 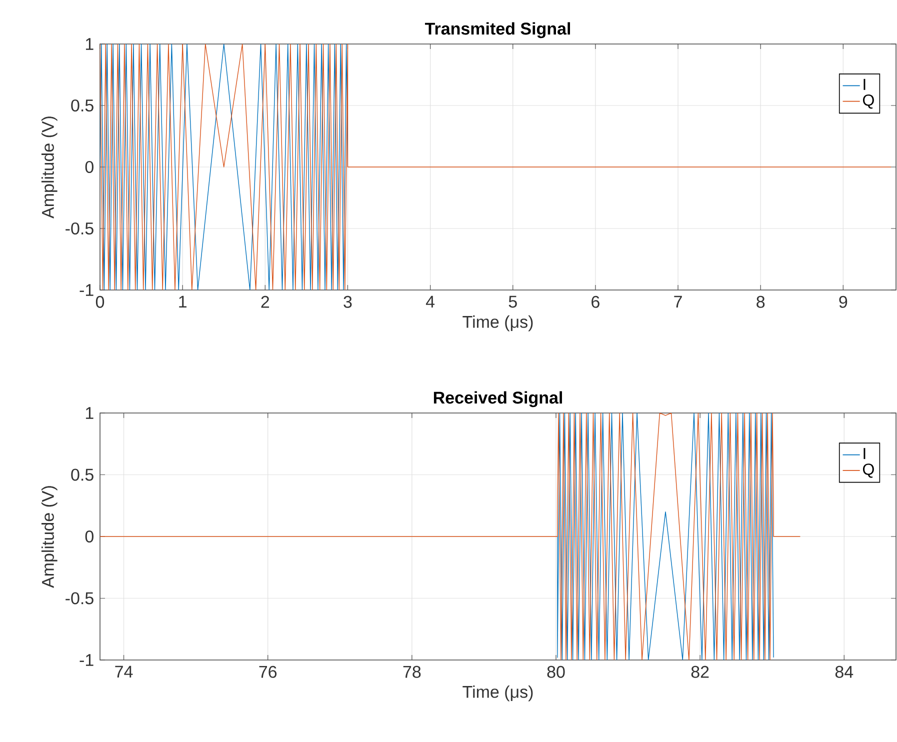 I want to click on line-series, so click(x=665, y=536).